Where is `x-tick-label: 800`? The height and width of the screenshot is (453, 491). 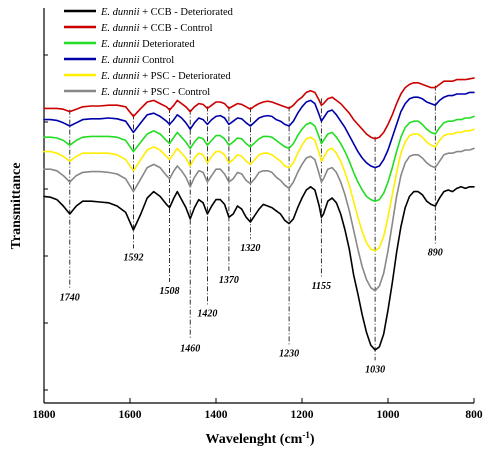 x-tick-label: 800 is located at coordinates (474, 415).